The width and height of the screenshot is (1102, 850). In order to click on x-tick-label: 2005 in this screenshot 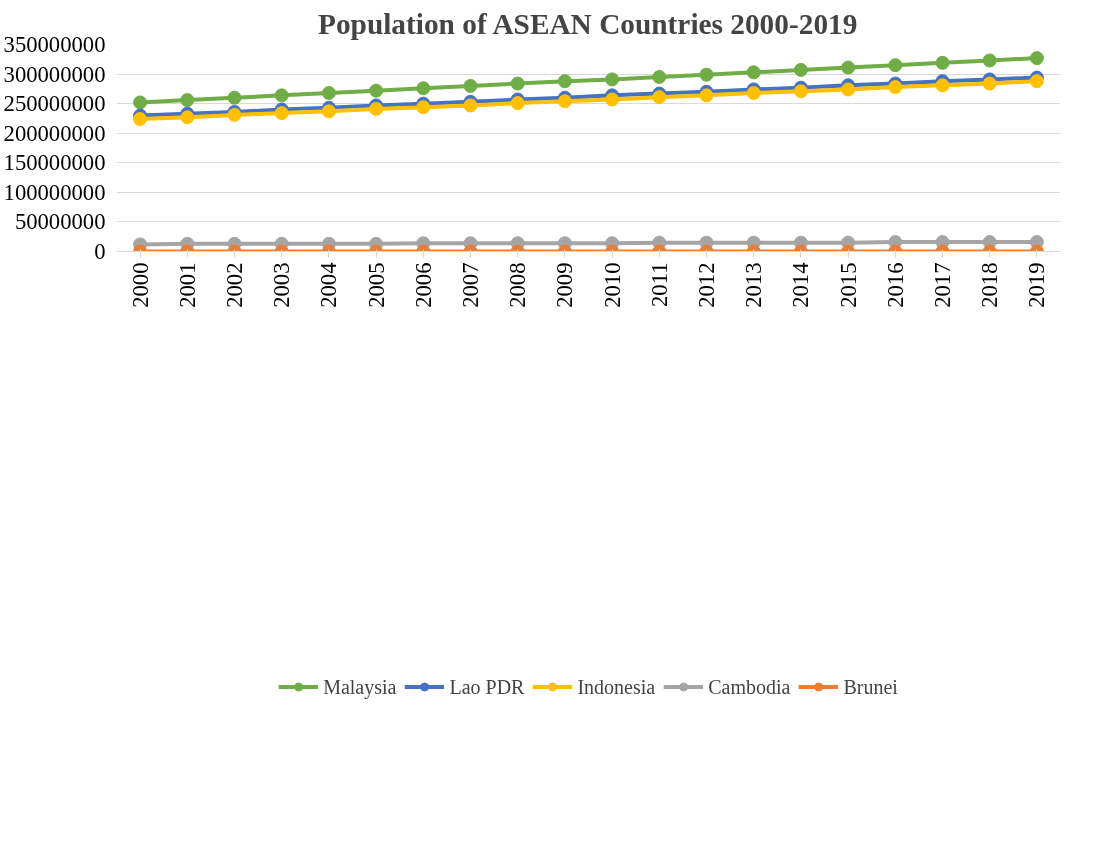, I will do `click(376, 285)`.